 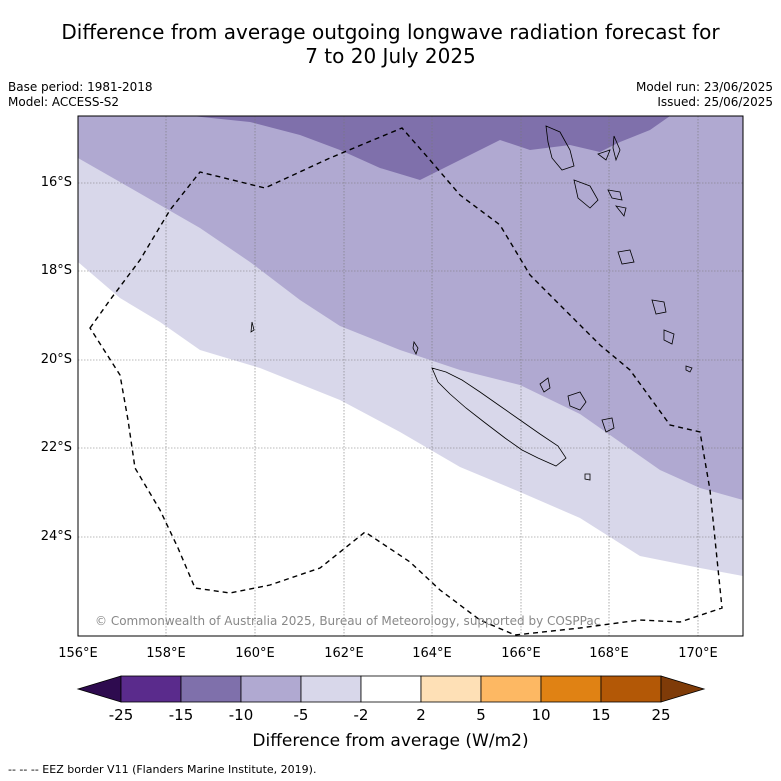 I want to click on colorbar-label: -15, so click(x=181, y=715).